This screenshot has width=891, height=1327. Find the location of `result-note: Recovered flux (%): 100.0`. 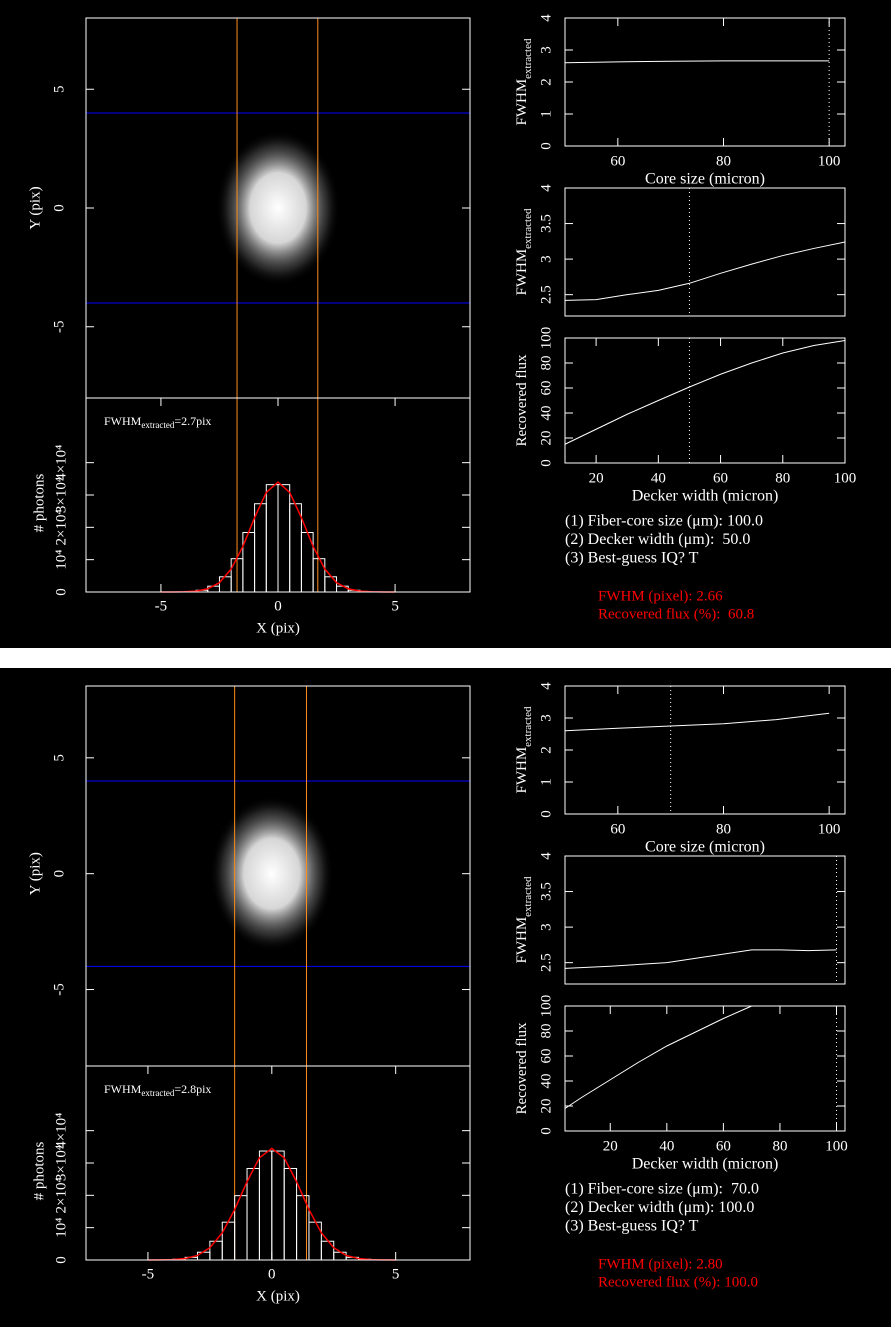

result-note: Recovered flux (%): 100.0 is located at coordinates (678, 1282).